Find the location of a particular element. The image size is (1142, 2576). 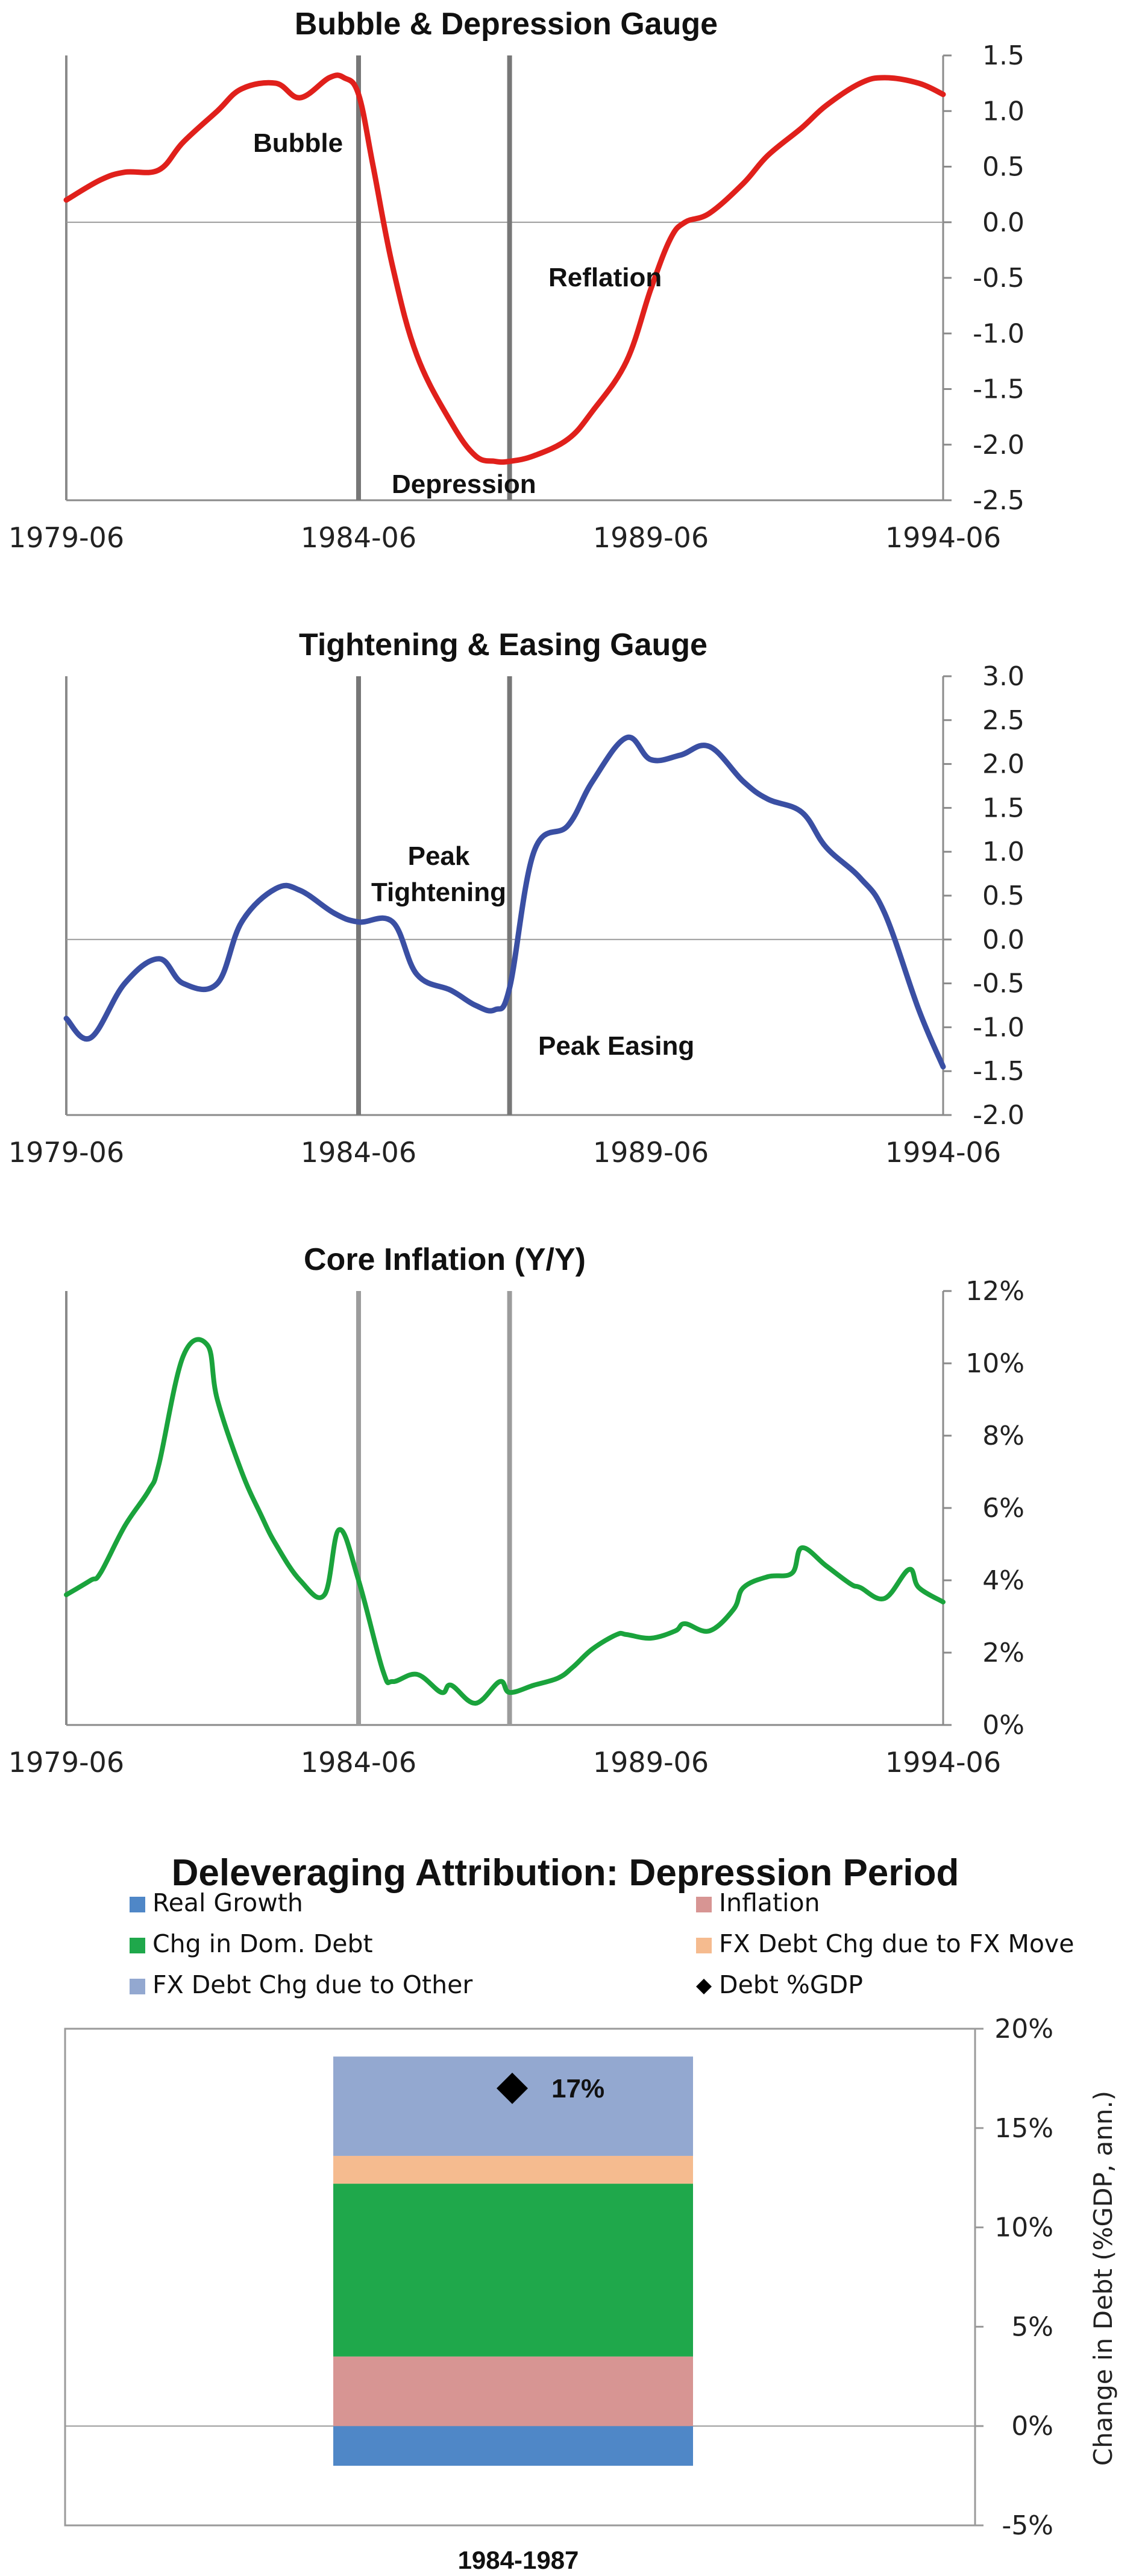

chart2-y-tick-label: -2.0 is located at coordinates (999, 1115).